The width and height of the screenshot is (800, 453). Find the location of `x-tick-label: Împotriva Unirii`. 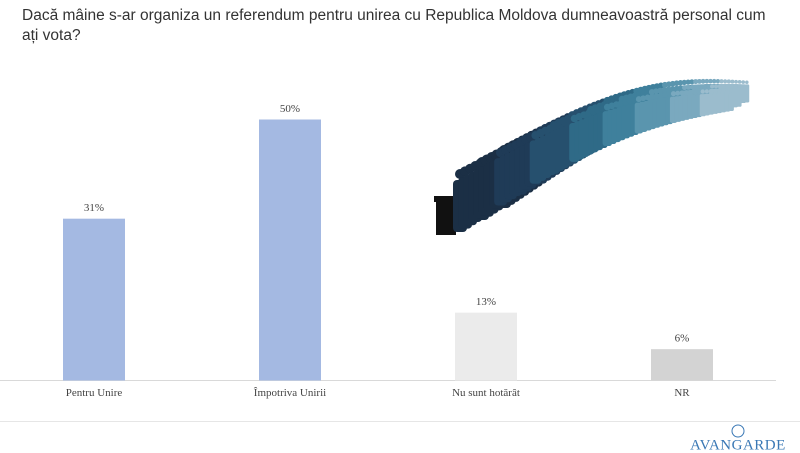

x-tick-label: Împotriva Unirii is located at coordinates (290, 393).